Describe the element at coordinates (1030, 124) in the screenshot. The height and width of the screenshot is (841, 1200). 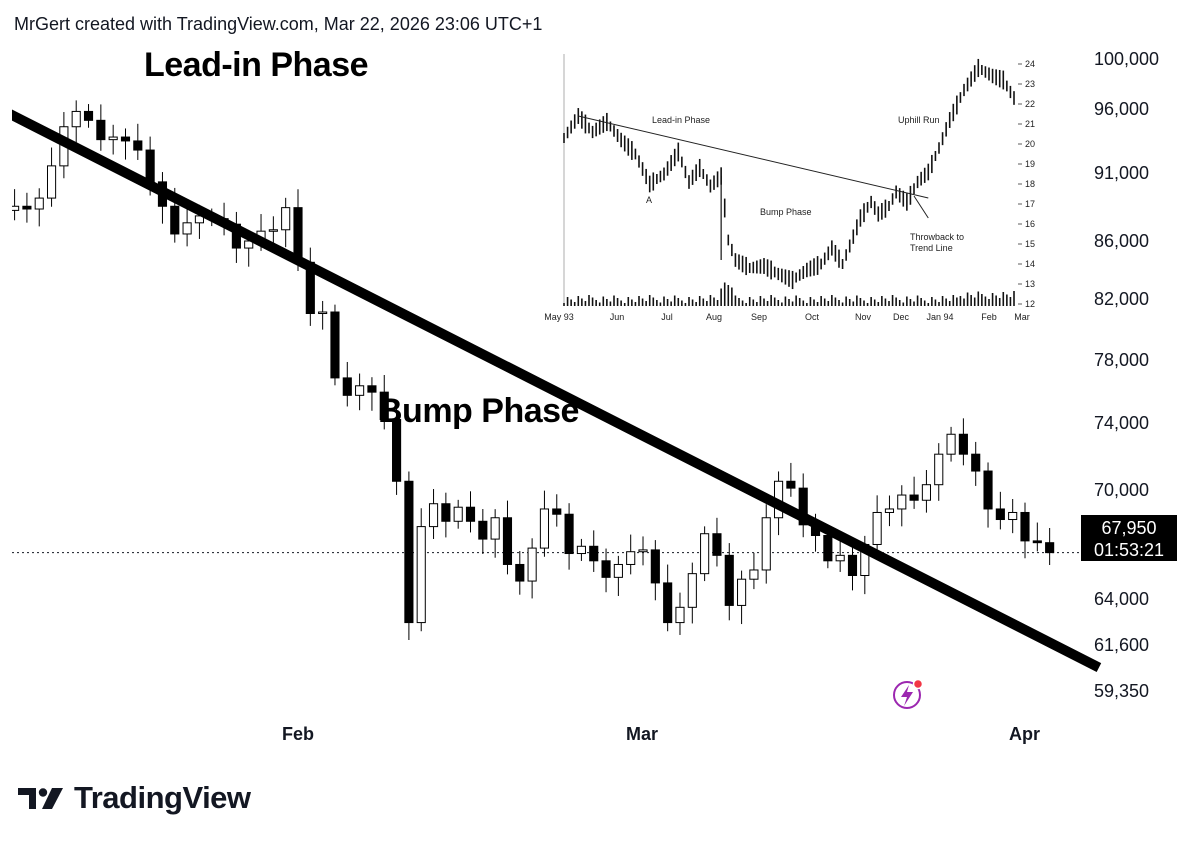
I see `reference-y-tick-label: 21` at that location.